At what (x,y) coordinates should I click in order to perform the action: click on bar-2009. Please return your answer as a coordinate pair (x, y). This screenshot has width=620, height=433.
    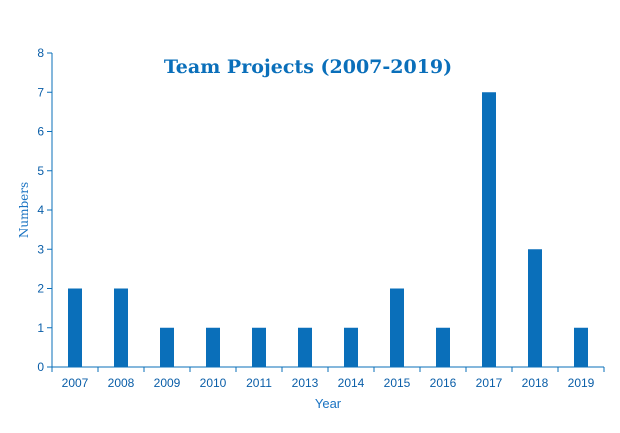
    Looking at the image, I should click on (167, 347).